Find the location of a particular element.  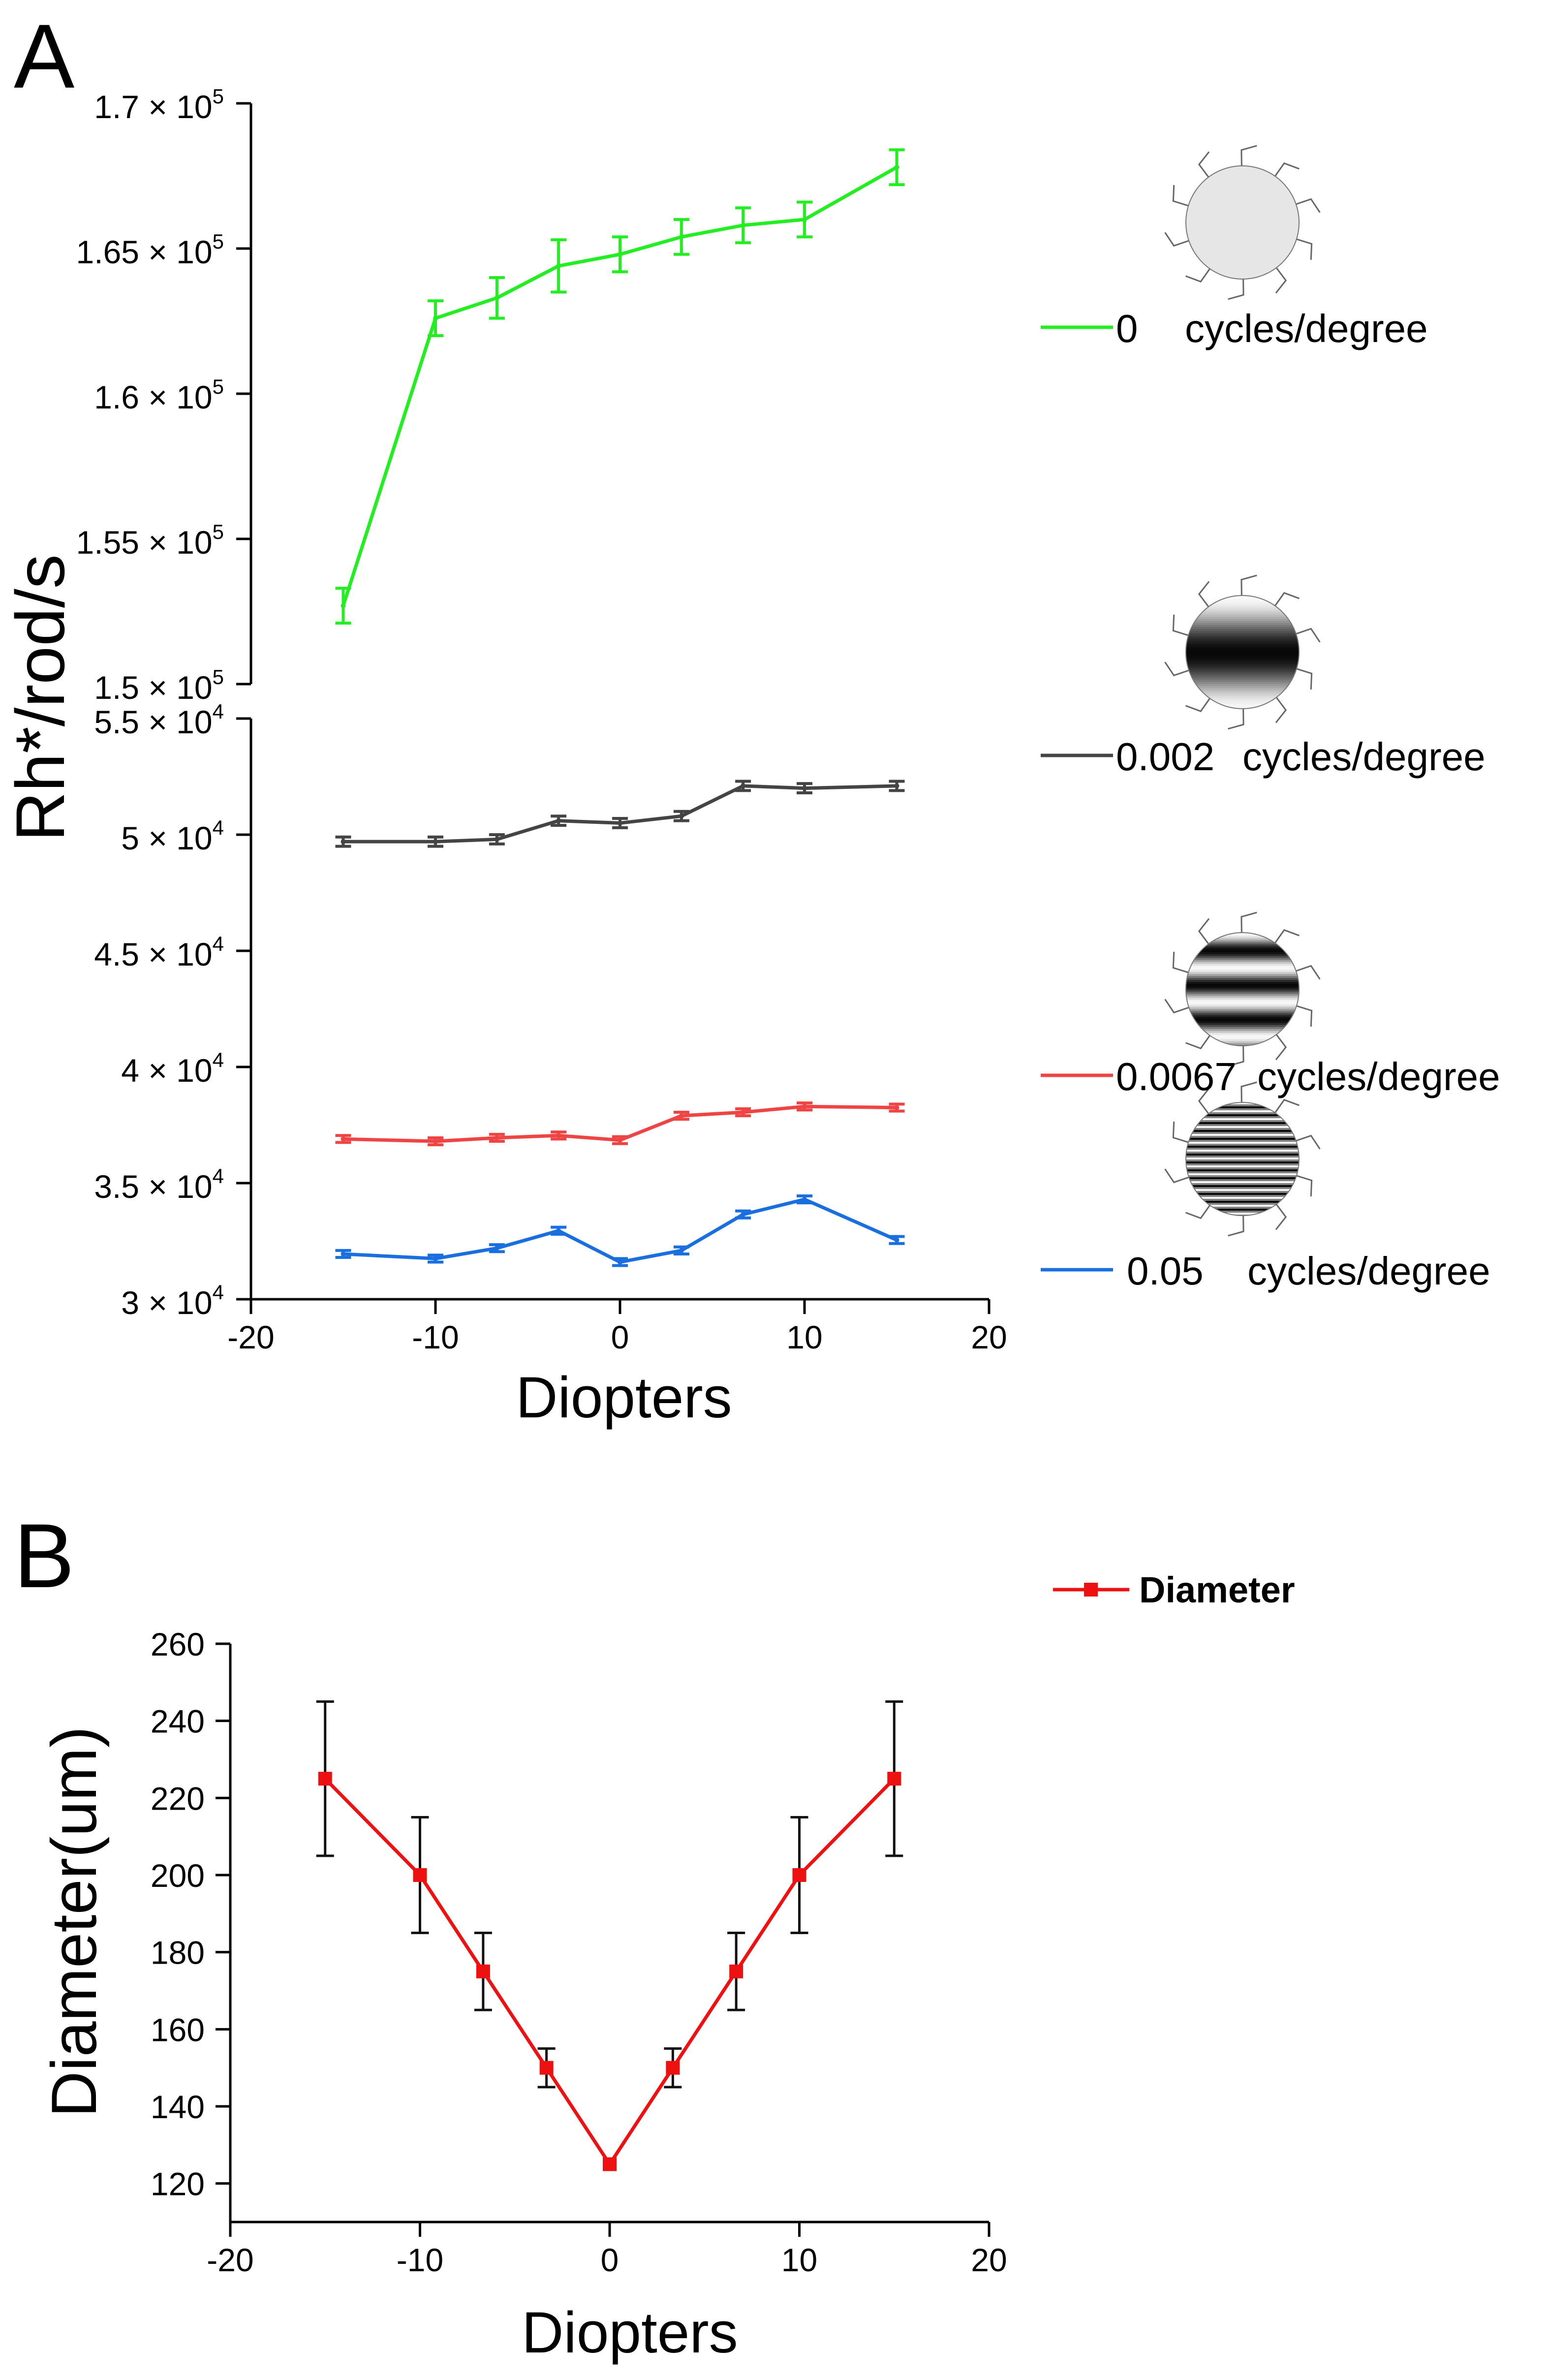

x-tick-label: -10 is located at coordinates (420, 2260).